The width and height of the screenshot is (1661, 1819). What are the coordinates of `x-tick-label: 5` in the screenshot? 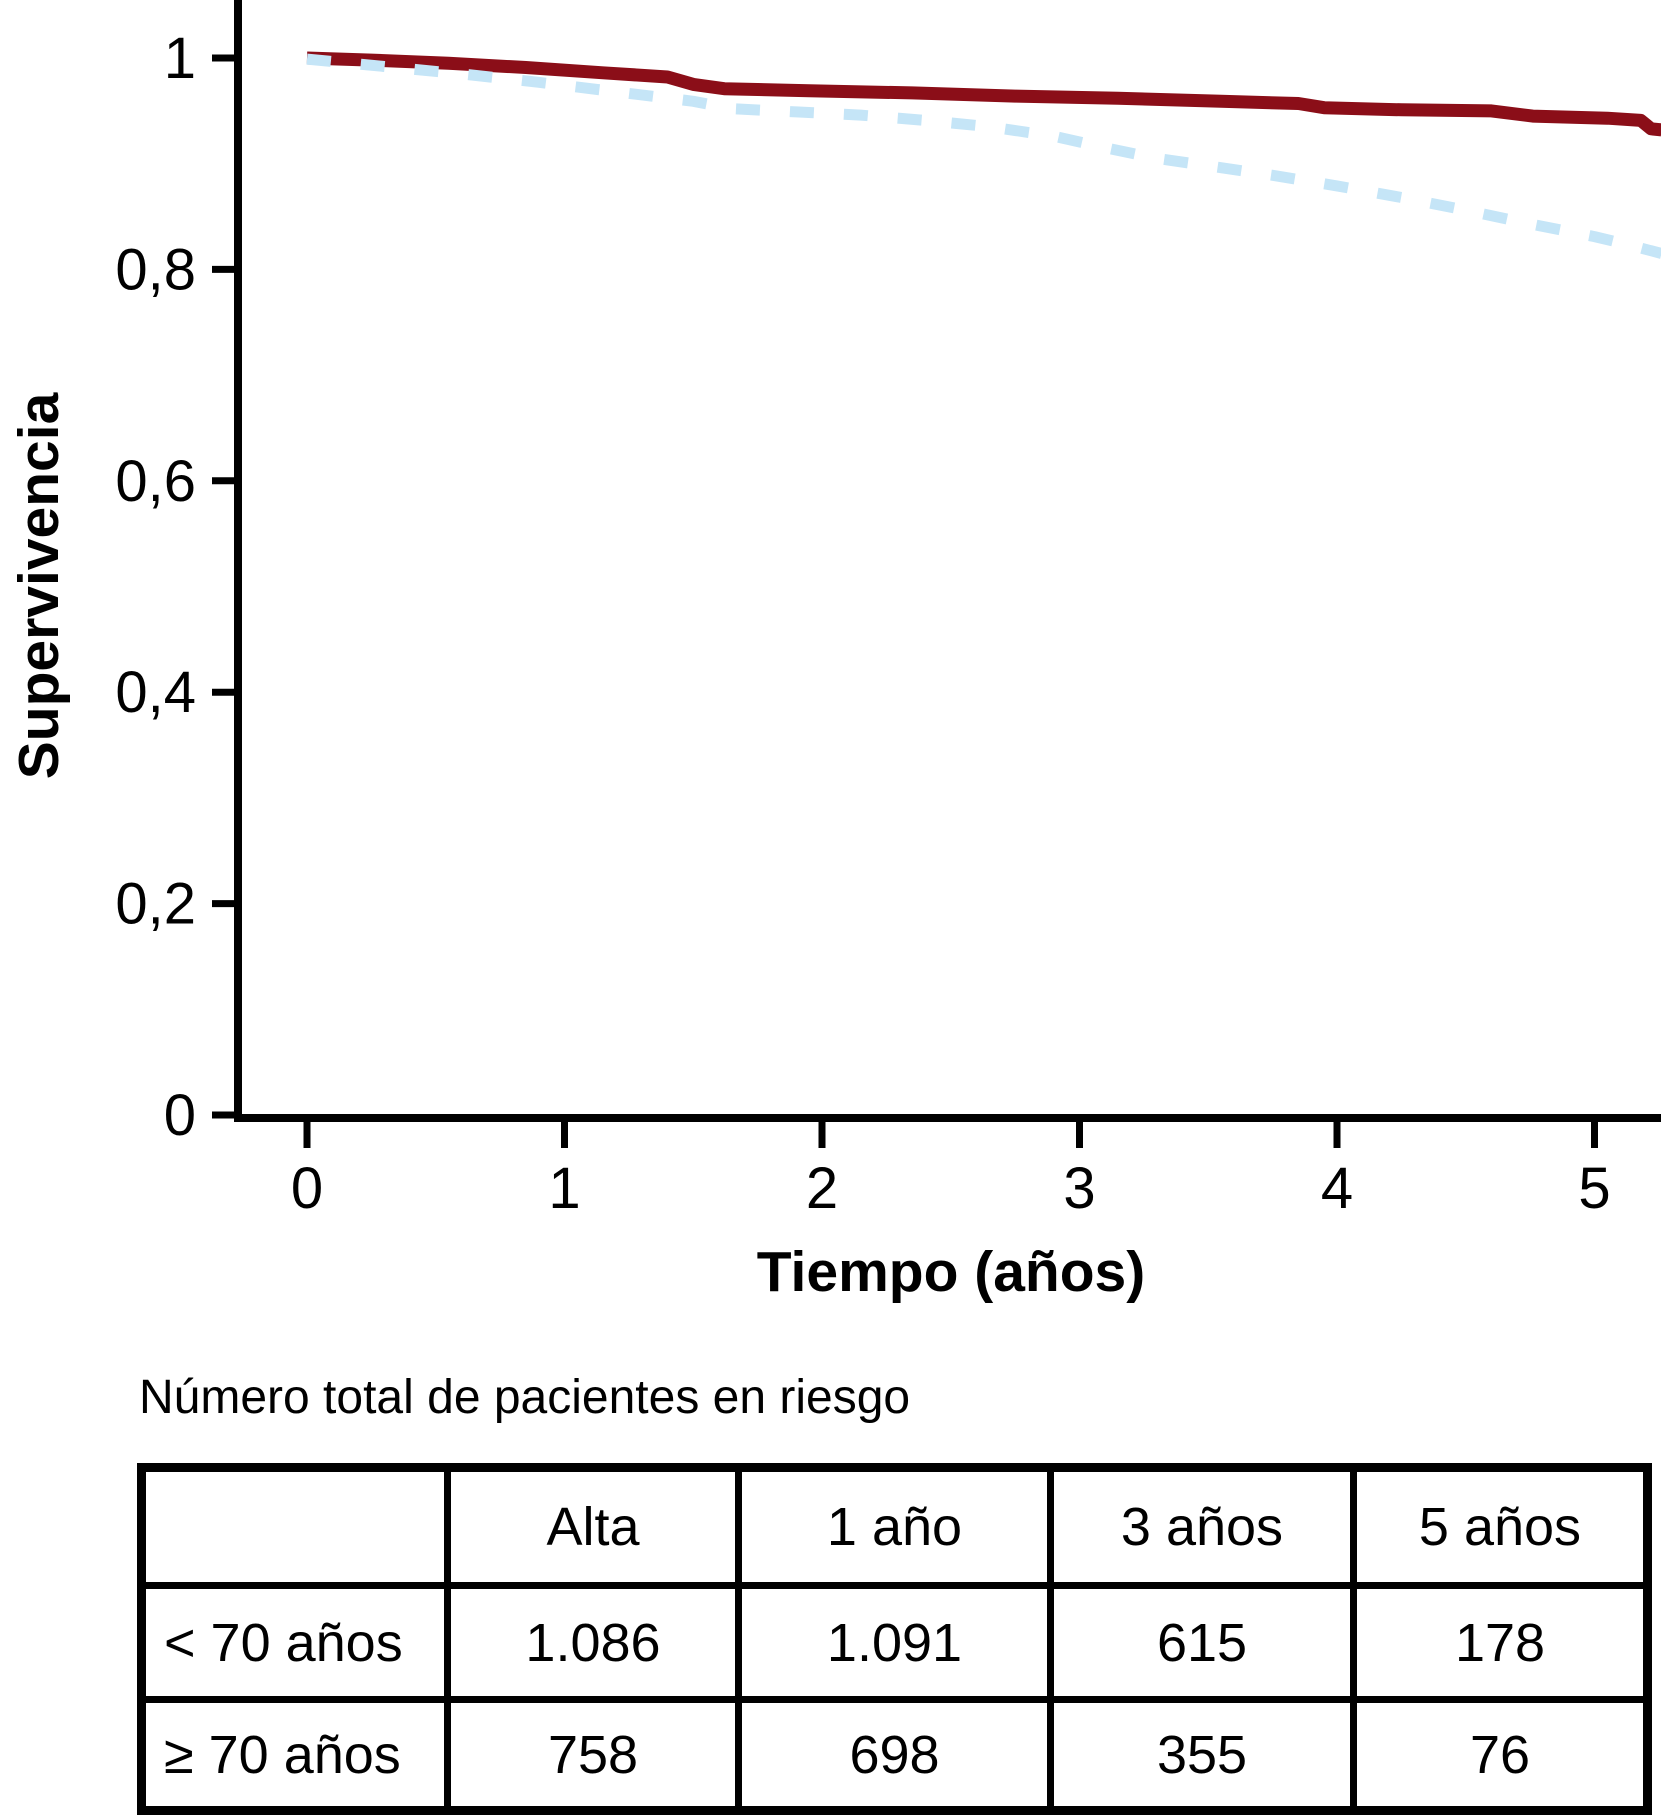 It's located at (1594, 1188).